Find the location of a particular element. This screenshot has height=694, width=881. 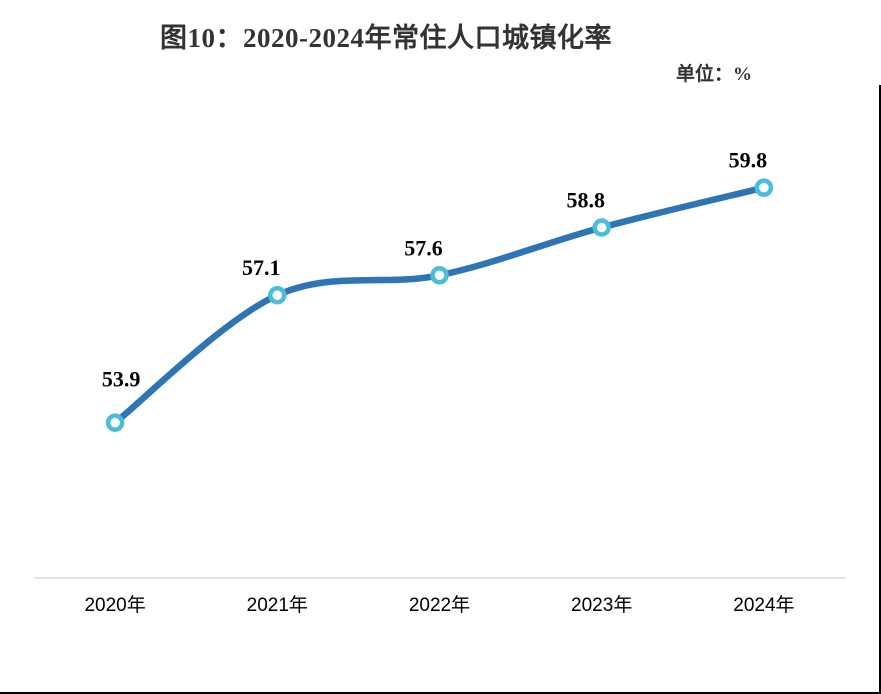

x-axis-label: 2021年 is located at coordinates (277, 605).